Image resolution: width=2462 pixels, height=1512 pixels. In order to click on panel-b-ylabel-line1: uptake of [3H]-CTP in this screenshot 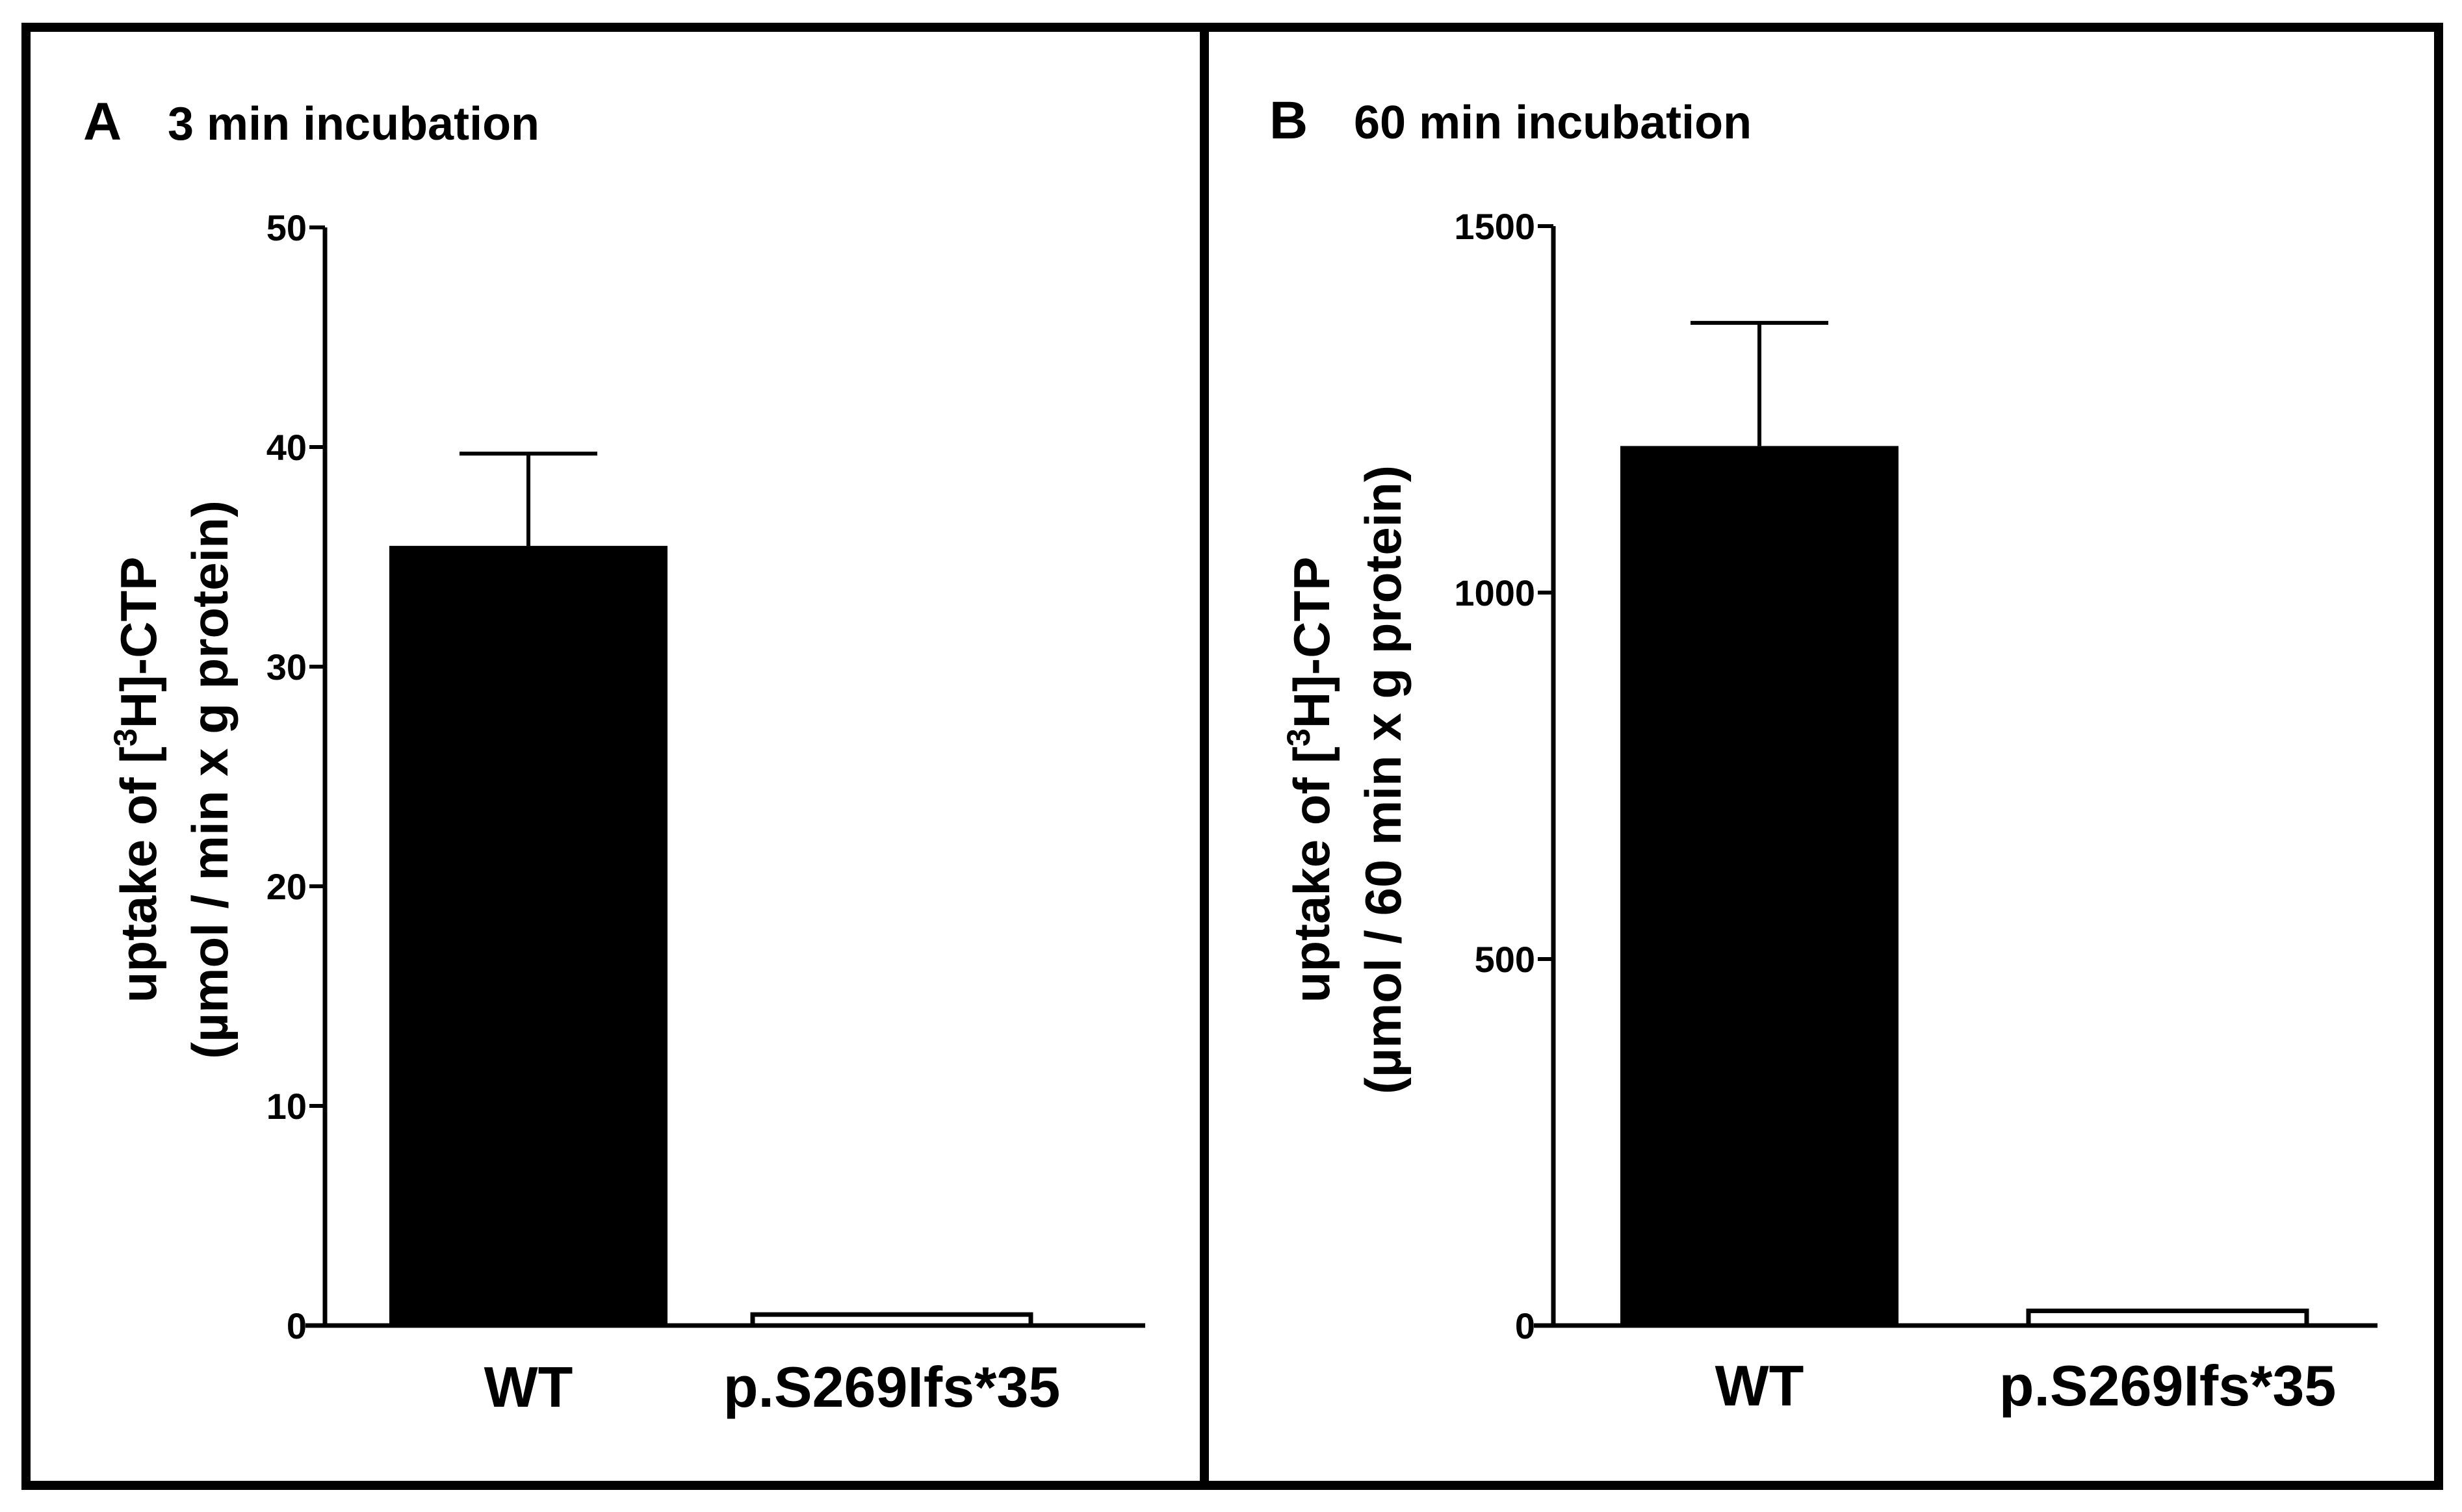, I will do `click(1310, 780)`.